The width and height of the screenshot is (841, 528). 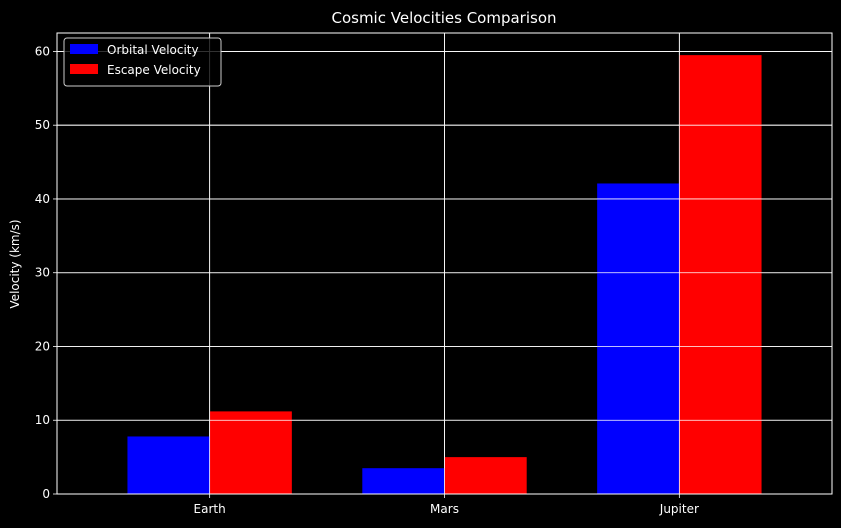 I want to click on x-tick-label: Jupiter, so click(x=679, y=509).